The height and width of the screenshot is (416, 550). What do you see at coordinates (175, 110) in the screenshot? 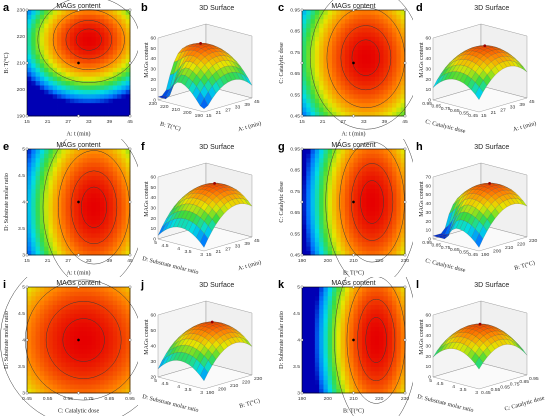
I see `y-tick-label: 210` at bounding box center [175, 110].